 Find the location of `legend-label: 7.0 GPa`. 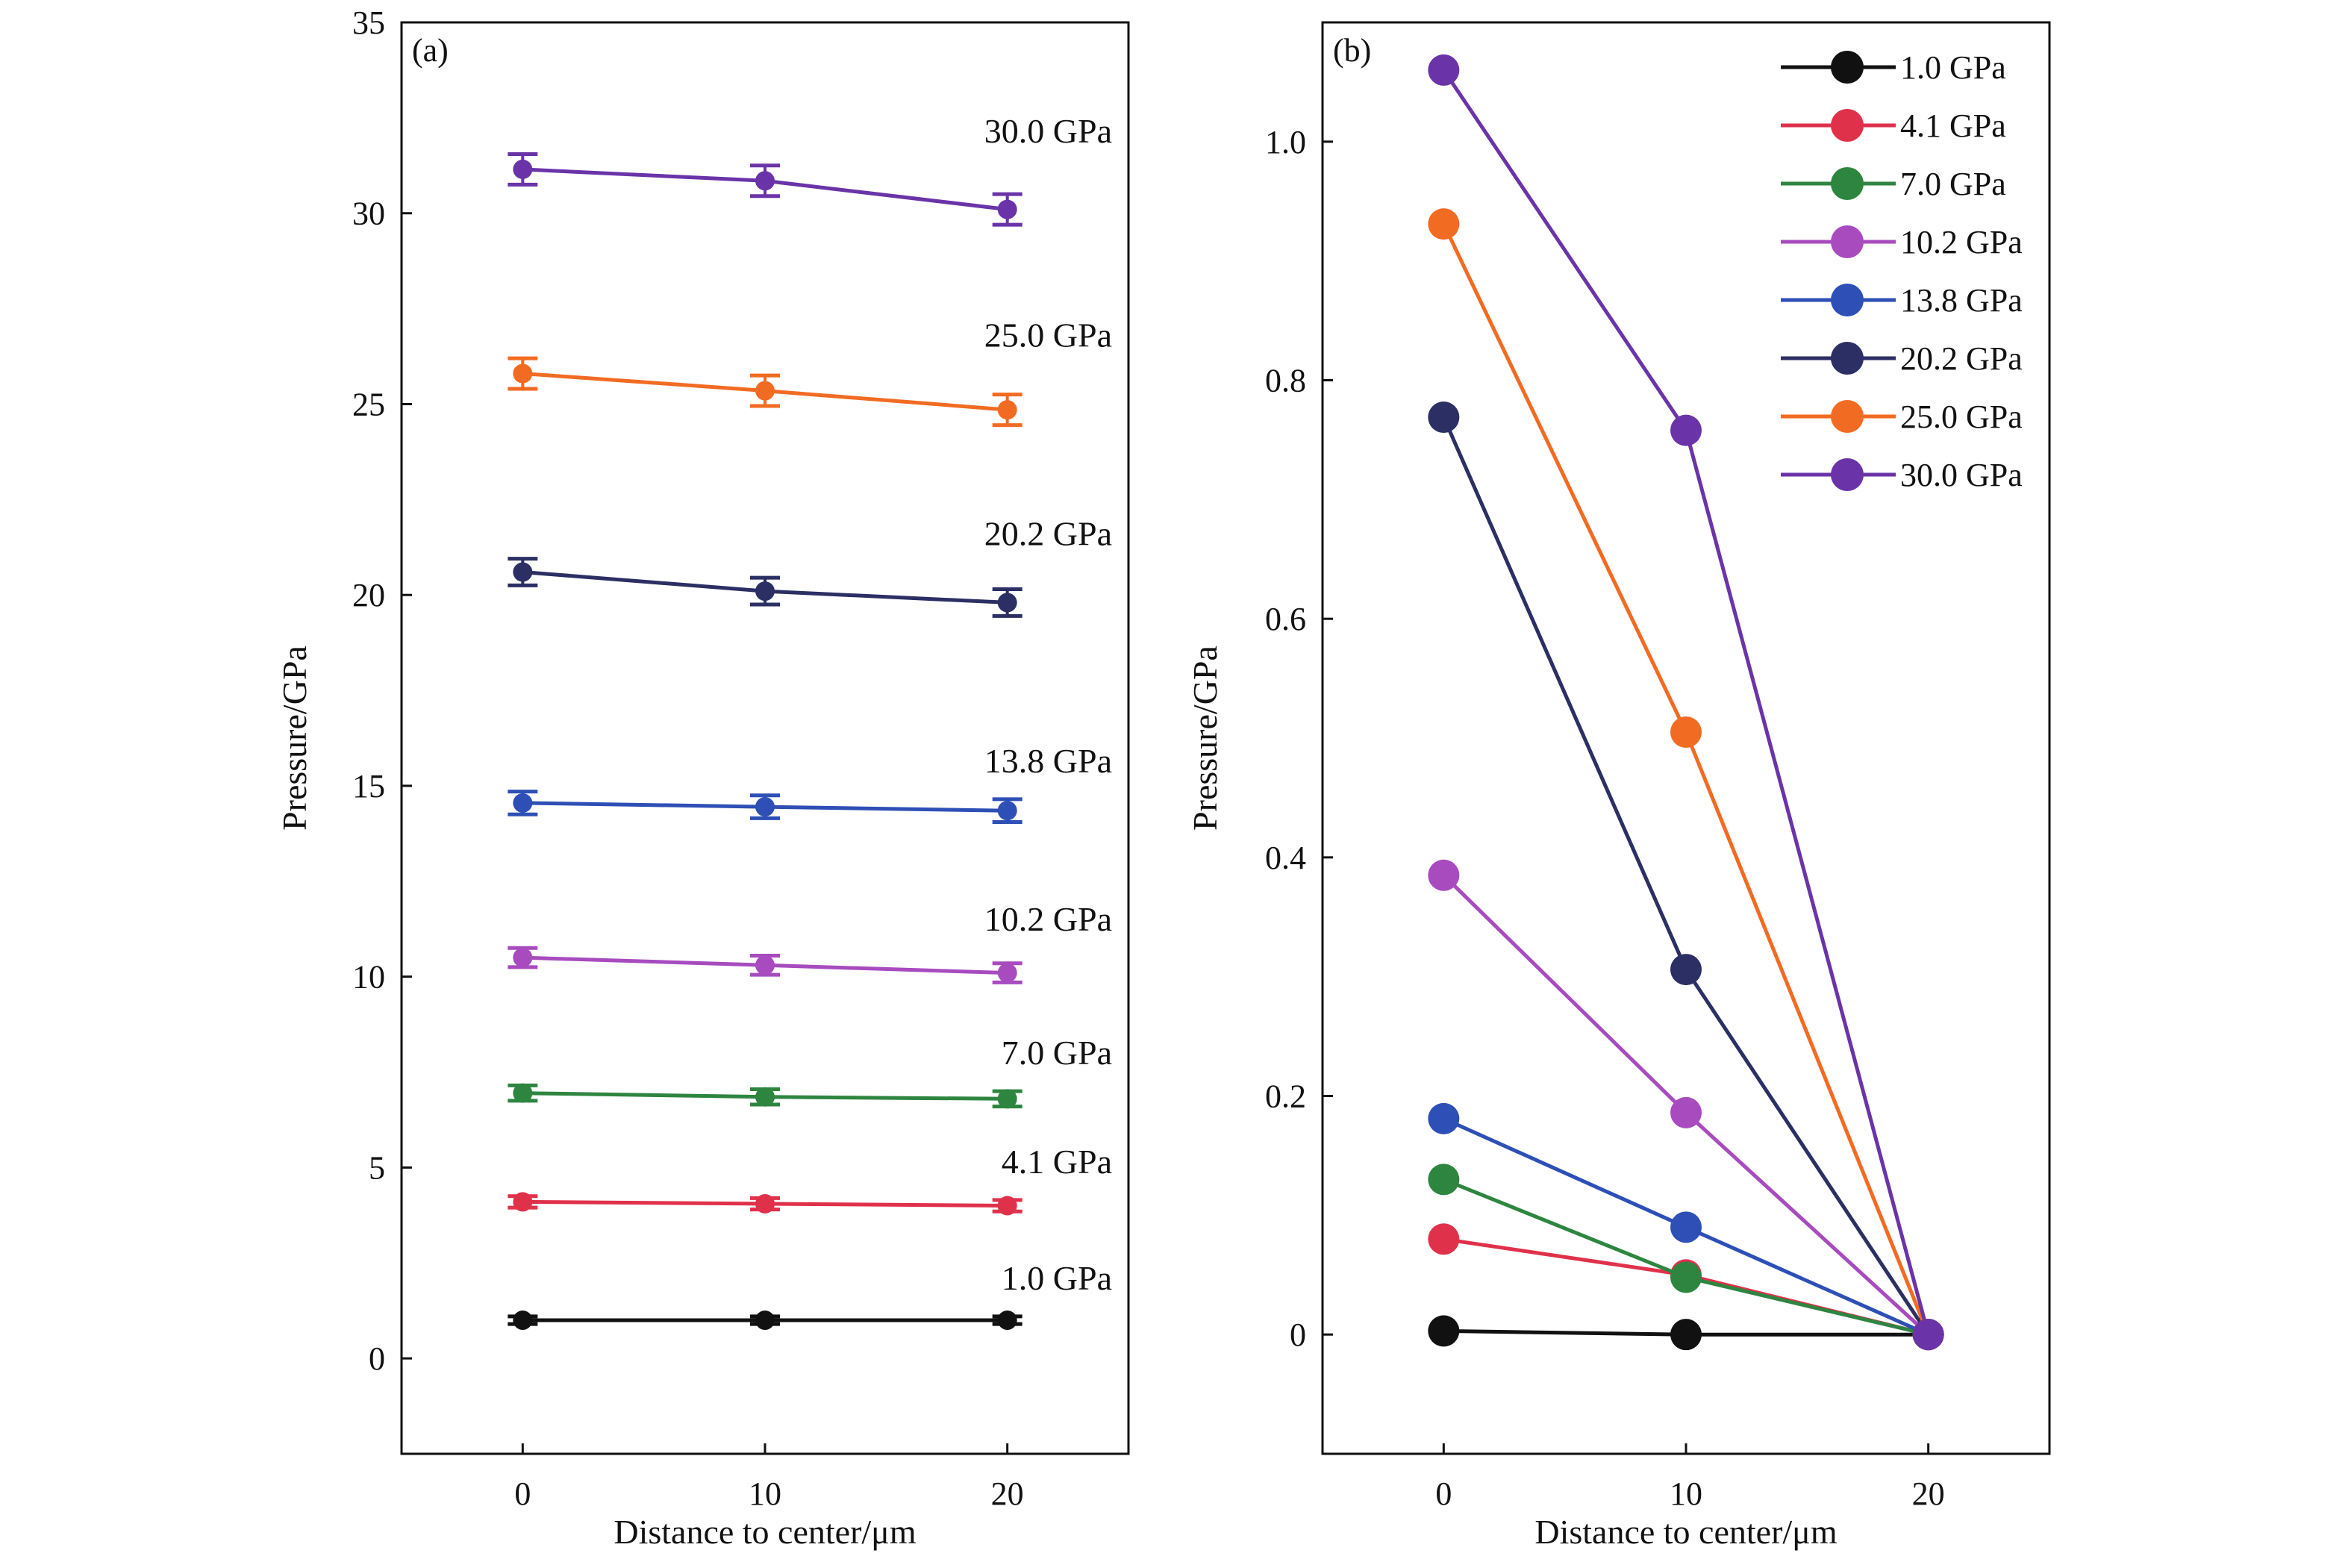

legend-label: 7.0 GPa is located at coordinates (1953, 184).